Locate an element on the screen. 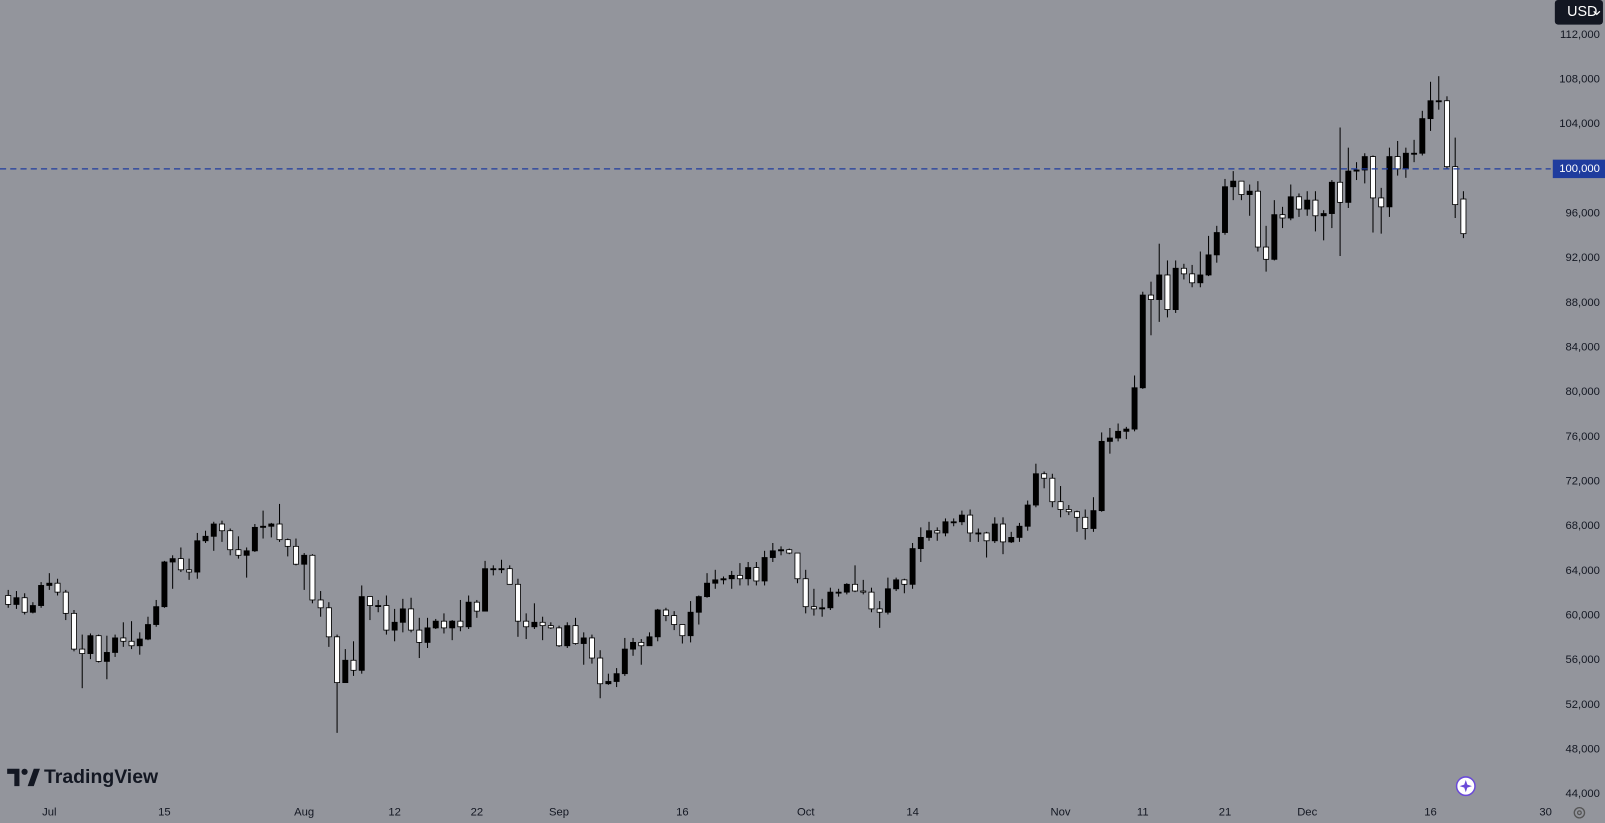  y-tick-label: 84,000 is located at coordinates (1582, 348).